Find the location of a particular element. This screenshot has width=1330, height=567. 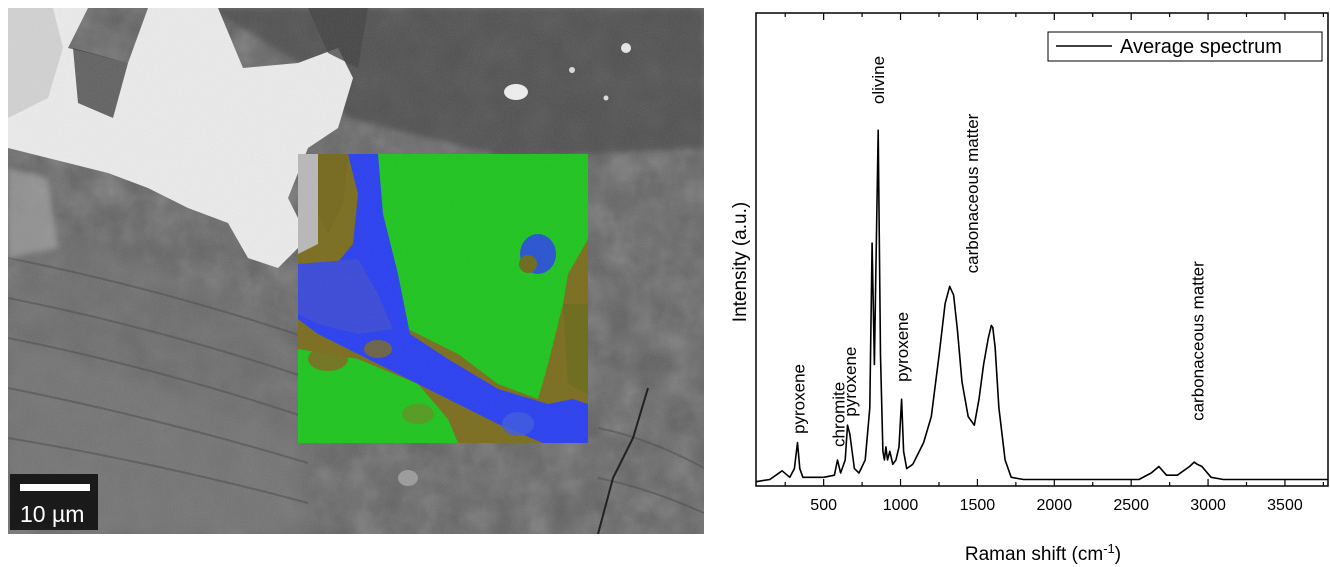

peak-annotation: chromite is located at coordinates (839, 414).